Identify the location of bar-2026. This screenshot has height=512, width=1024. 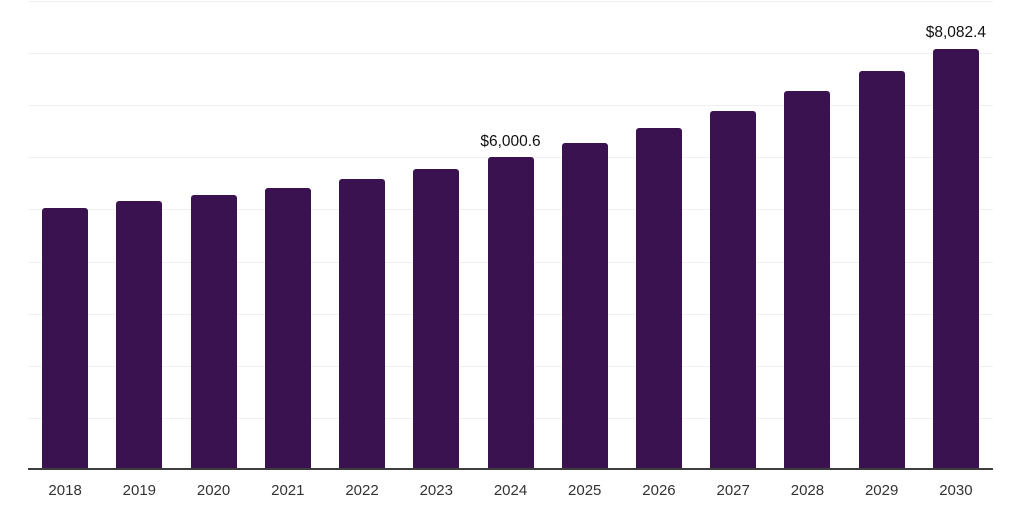
(658, 299).